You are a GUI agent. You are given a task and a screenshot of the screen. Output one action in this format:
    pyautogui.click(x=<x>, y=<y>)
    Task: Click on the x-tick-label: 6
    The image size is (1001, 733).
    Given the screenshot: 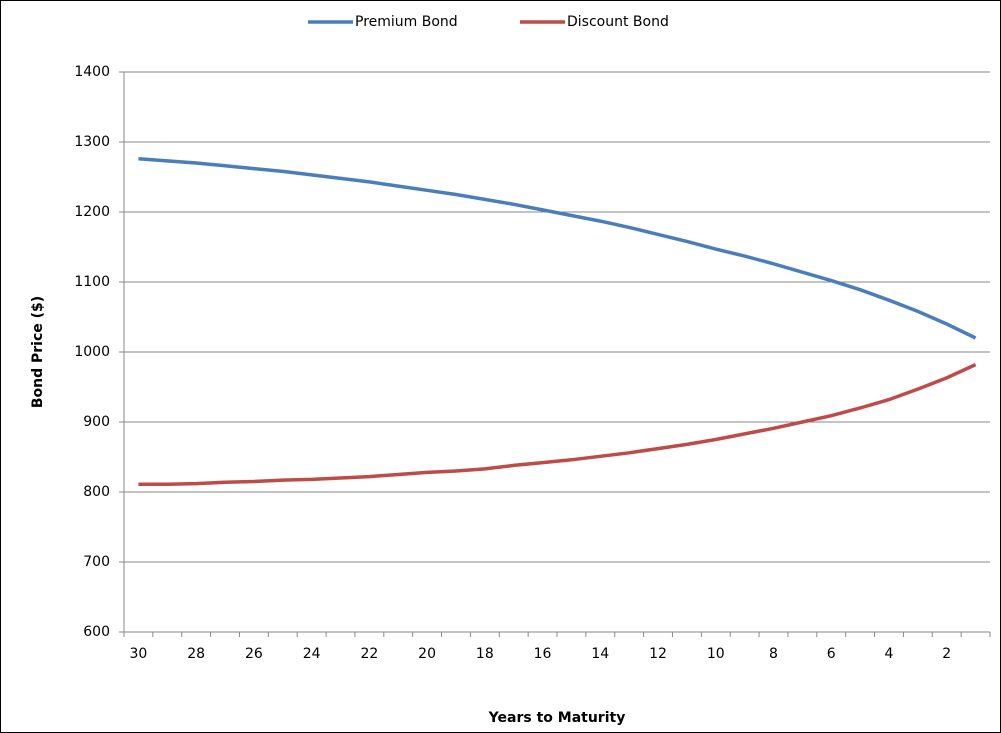 What is the action you would take?
    pyautogui.click(x=831, y=654)
    